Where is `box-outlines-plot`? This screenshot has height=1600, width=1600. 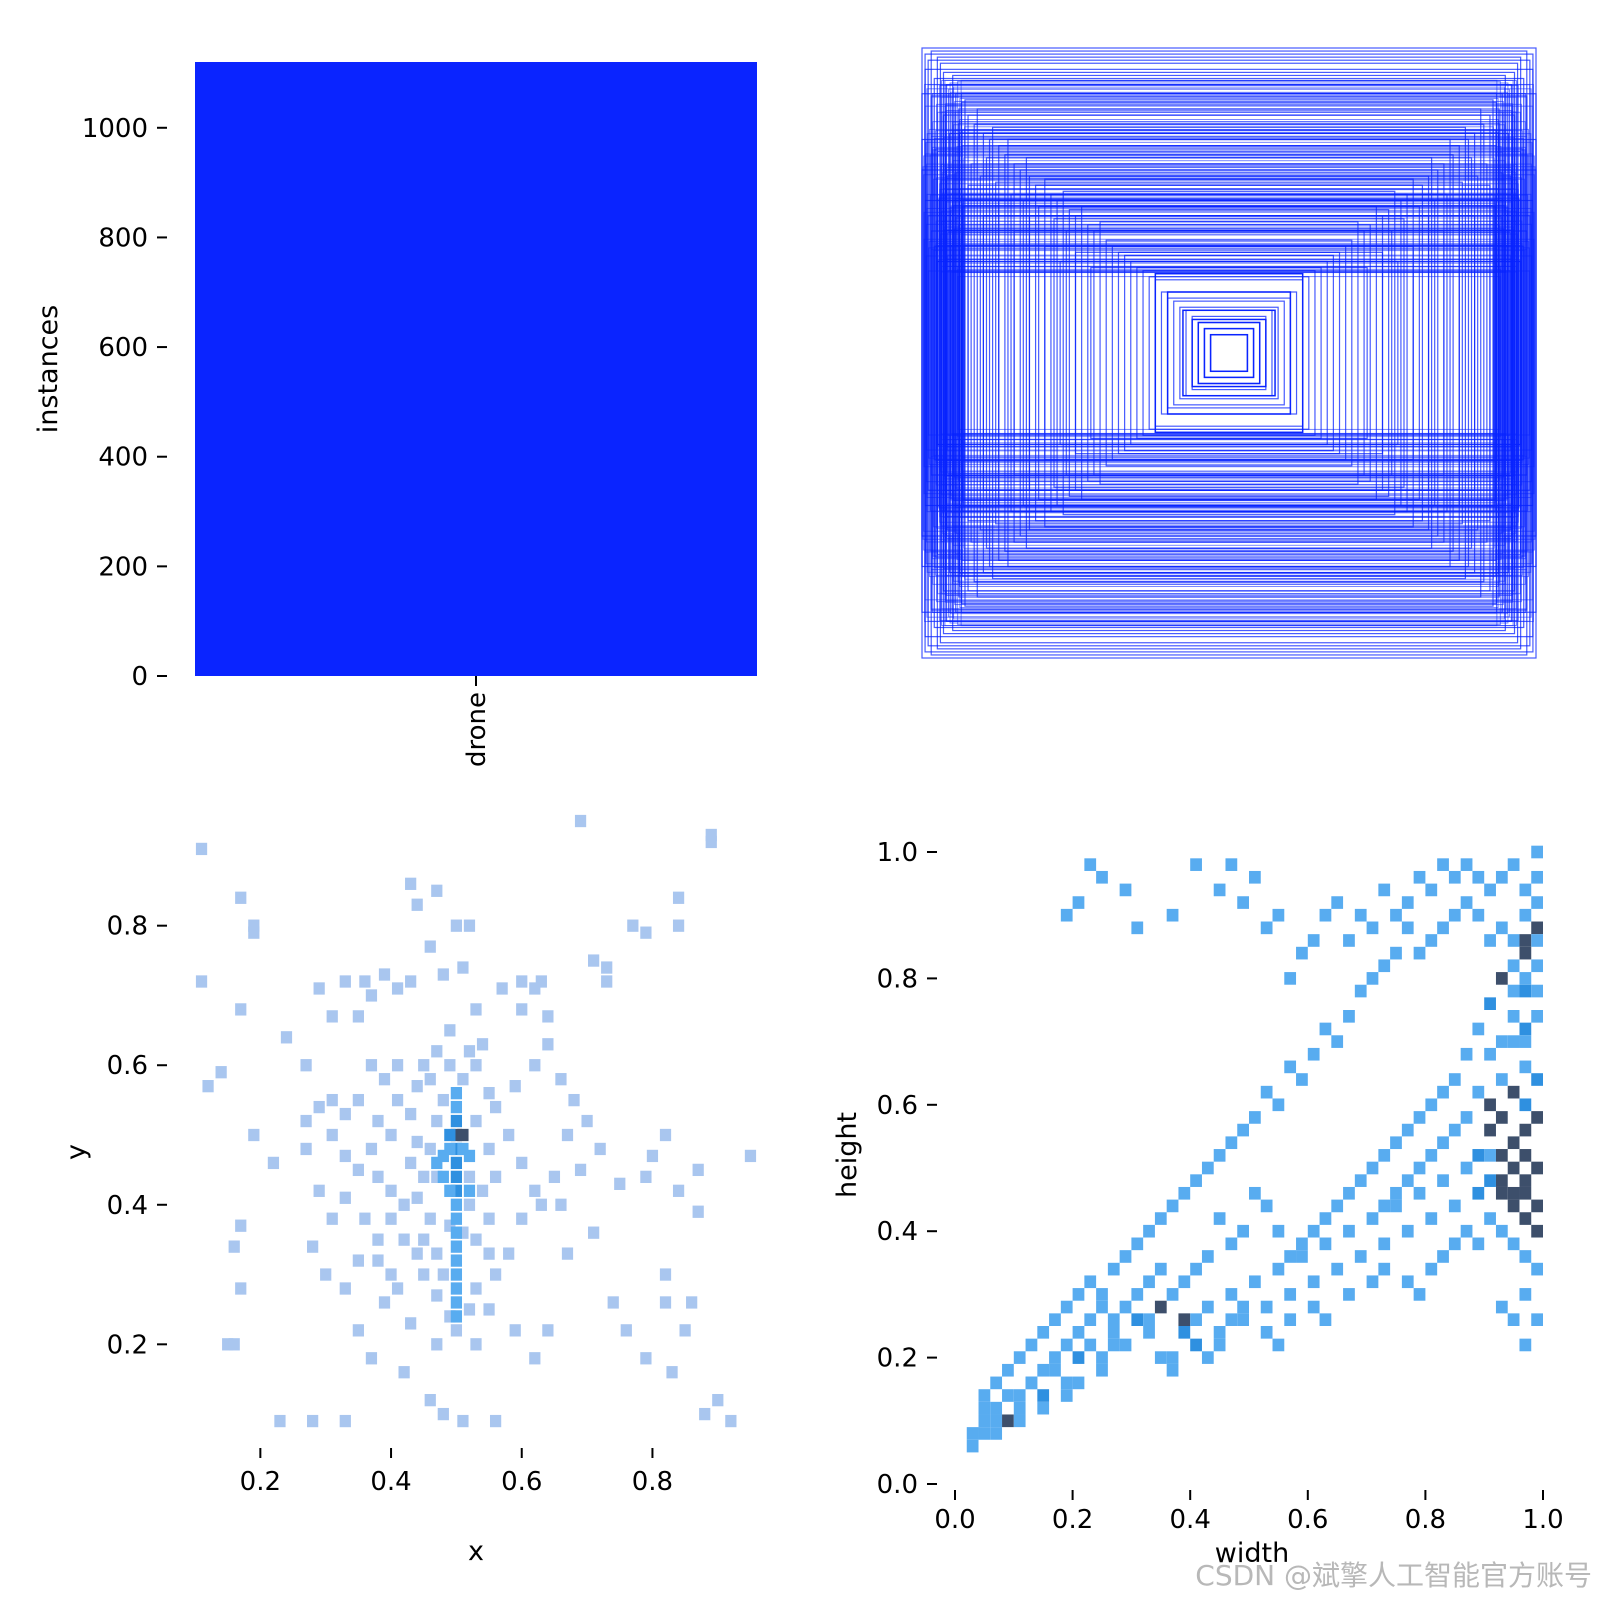
box-outlines-plot is located at coordinates (1229, 353).